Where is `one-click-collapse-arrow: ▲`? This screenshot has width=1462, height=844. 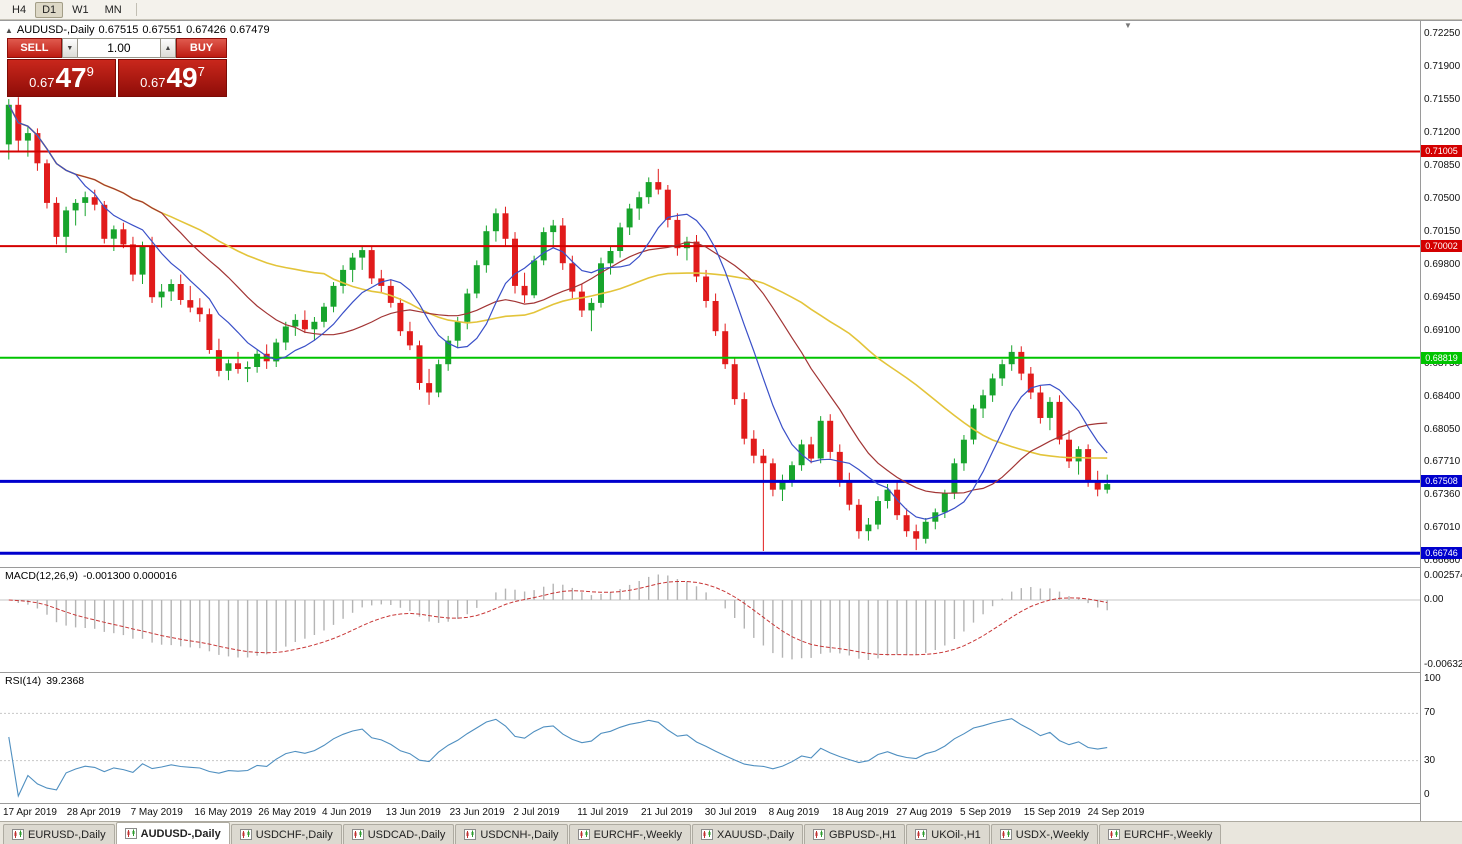
one-click-collapse-arrow: ▲ is located at coordinates (9, 30).